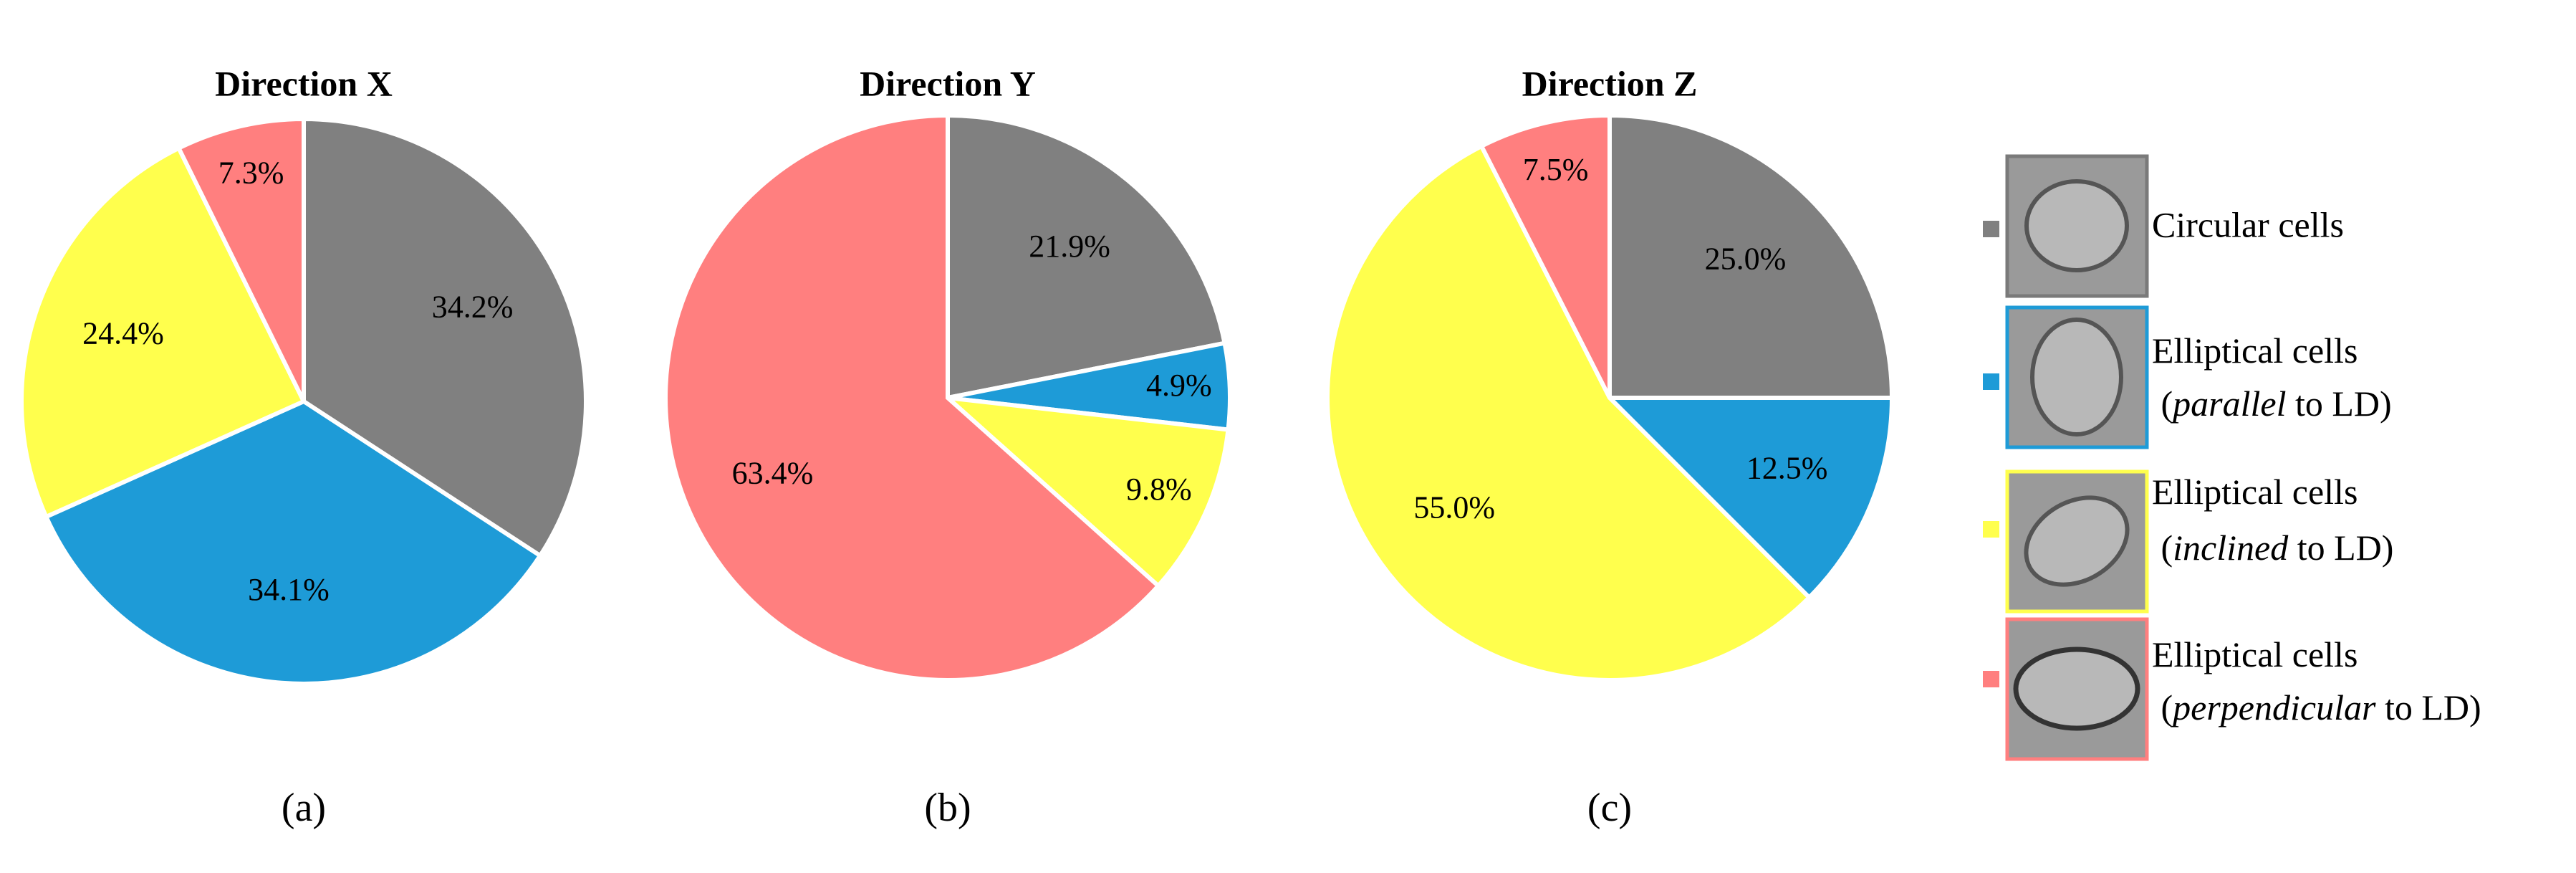 The width and height of the screenshot is (2576, 873). Describe the element at coordinates (123, 332) in the screenshot. I see `value-label: 24.4%` at that location.